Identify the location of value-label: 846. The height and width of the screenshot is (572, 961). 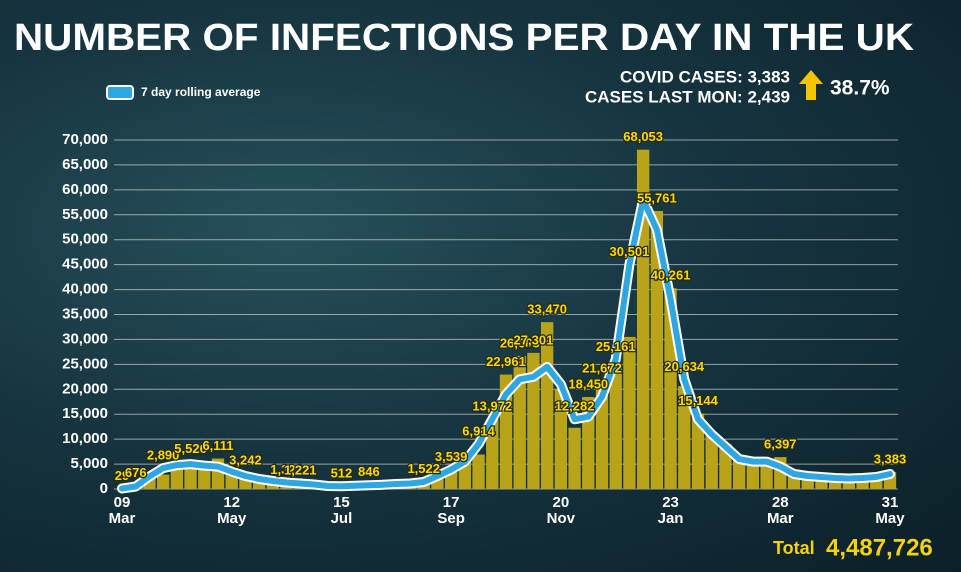
(369, 471).